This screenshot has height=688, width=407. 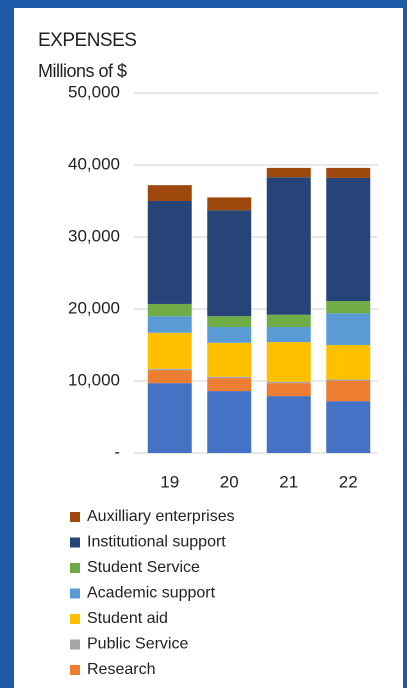 What do you see at coordinates (94, 379) in the screenshot?
I see `y-tick-label: 10,000` at bounding box center [94, 379].